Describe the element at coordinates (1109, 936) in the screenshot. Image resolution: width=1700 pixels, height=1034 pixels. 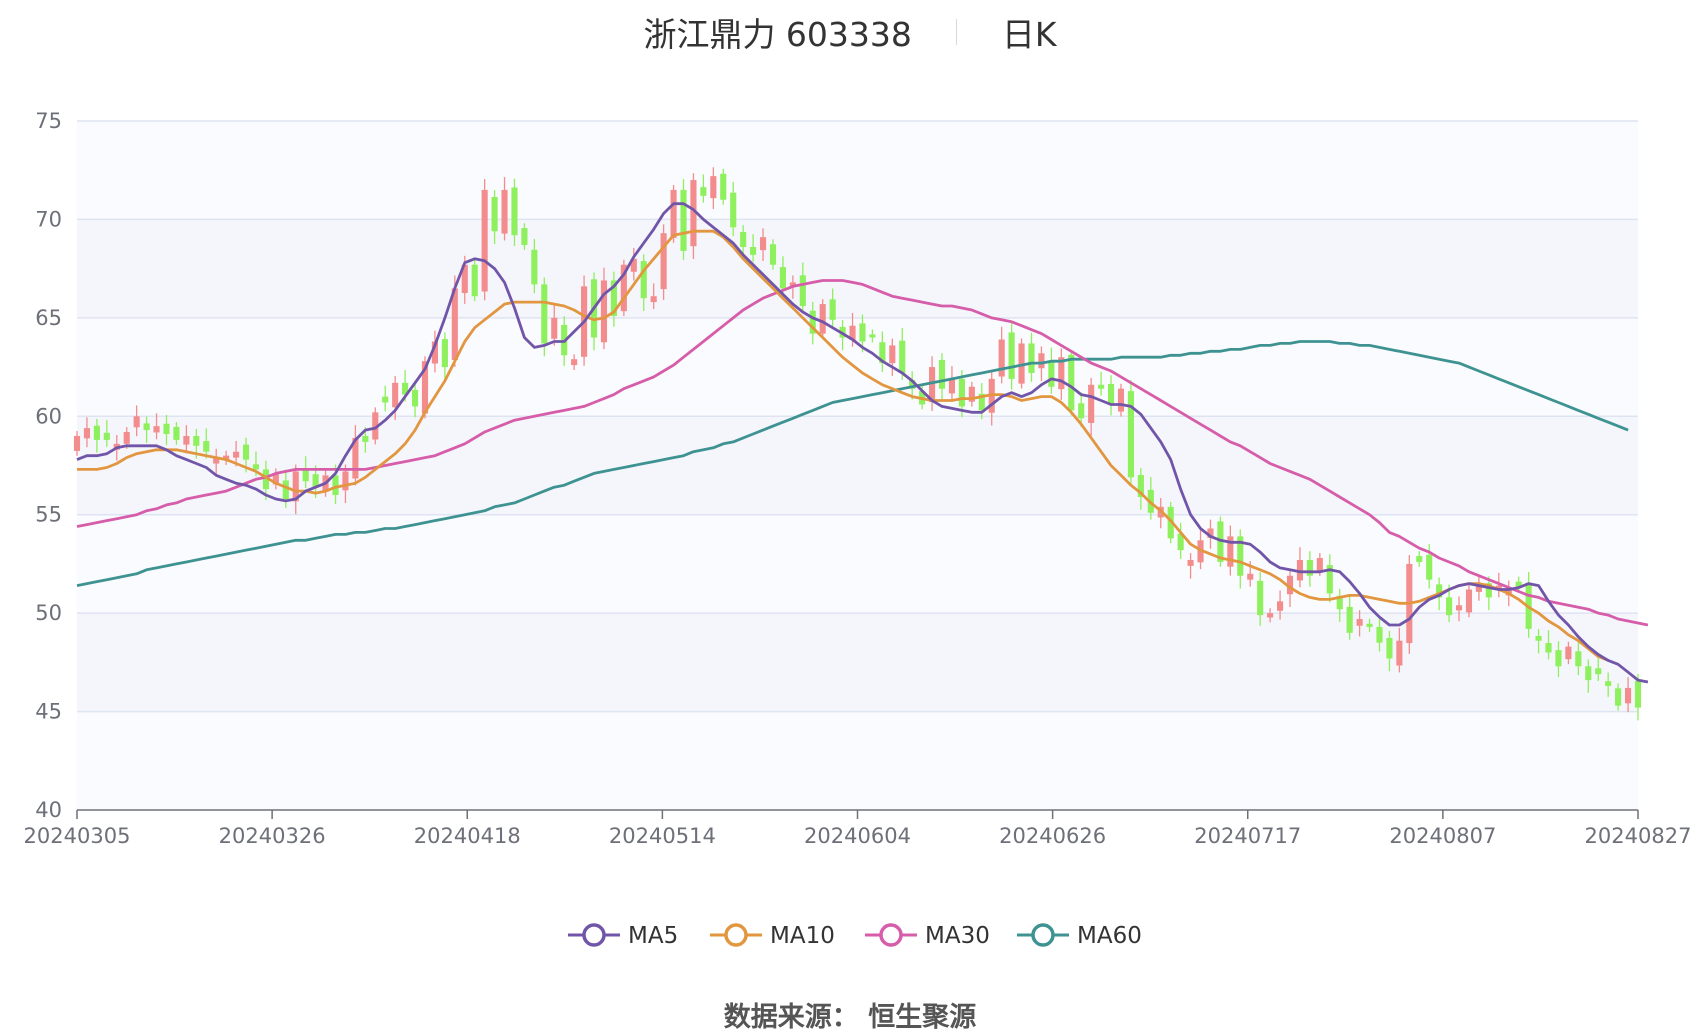
I see `legend-label: MA60` at that location.